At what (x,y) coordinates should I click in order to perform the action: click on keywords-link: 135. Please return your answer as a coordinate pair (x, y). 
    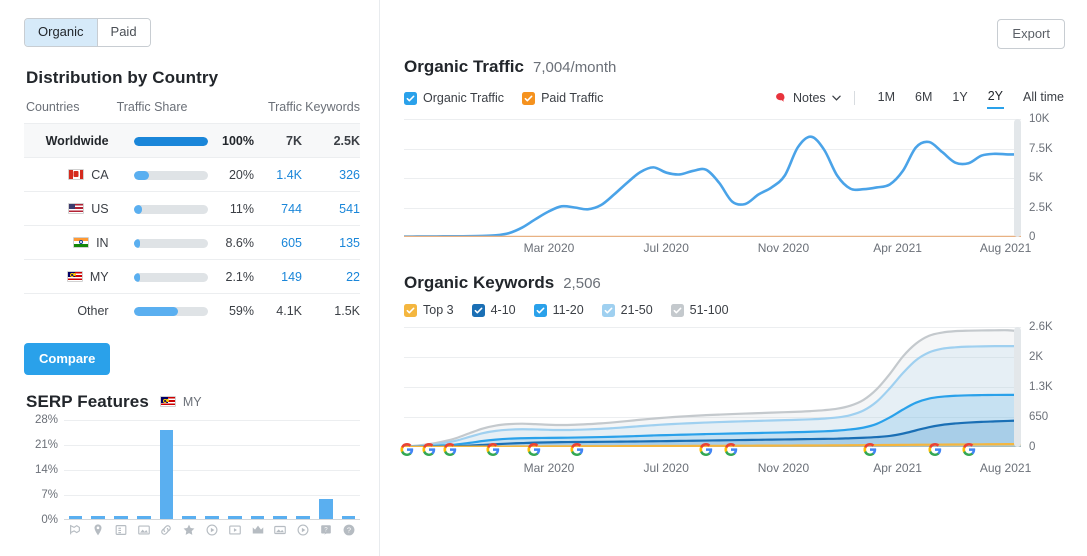
    Looking at the image, I should click on (349, 242).